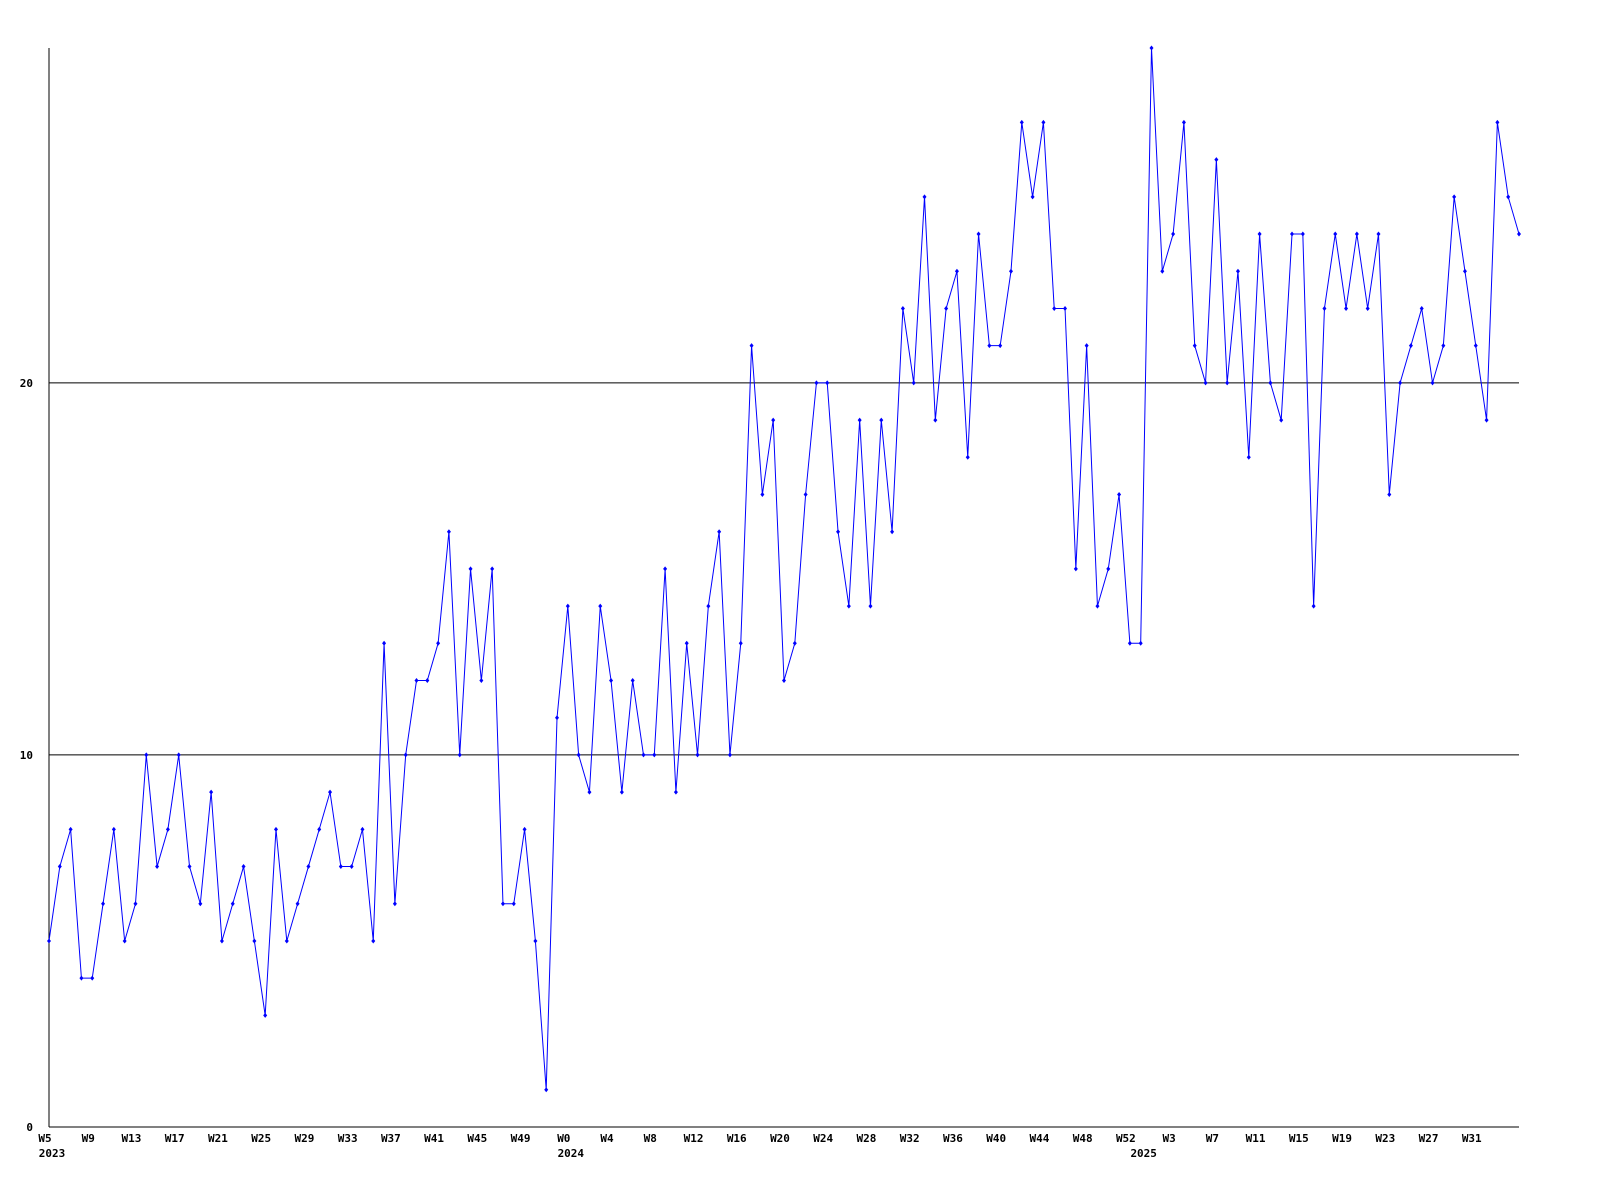 Image resolution: width=1600 pixels, height=1204 pixels. Describe the element at coordinates (1429, 1138) in the screenshot. I see `x-tick-label: W27` at that location.